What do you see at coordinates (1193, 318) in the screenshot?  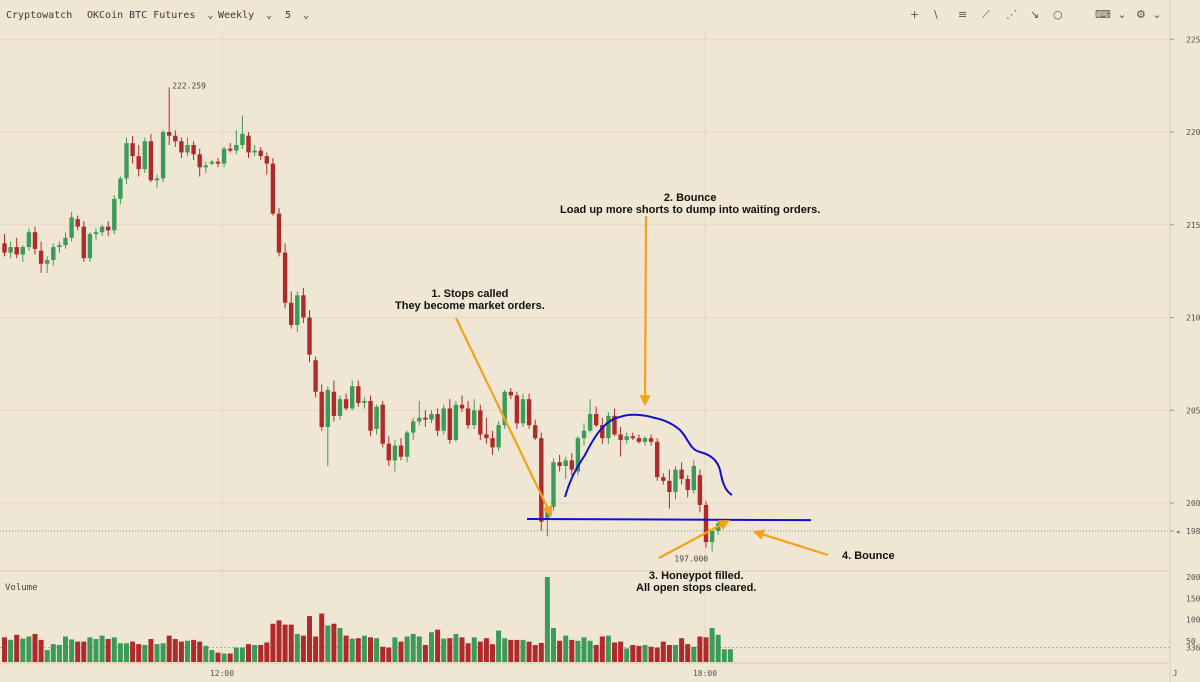 I see `price-tick-label: 210` at bounding box center [1193, 318].